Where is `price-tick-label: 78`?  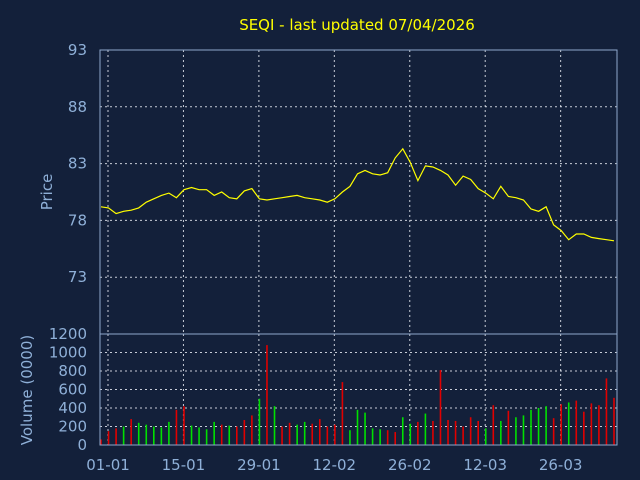 price-tick-label: 78 is located at coordinates (77, 220).